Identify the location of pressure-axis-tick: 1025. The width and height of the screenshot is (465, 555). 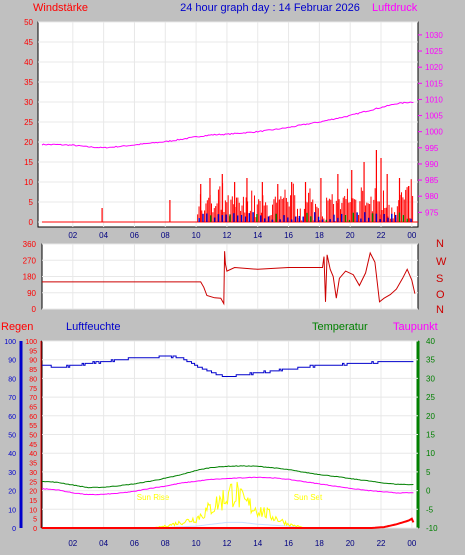
(434, 51).